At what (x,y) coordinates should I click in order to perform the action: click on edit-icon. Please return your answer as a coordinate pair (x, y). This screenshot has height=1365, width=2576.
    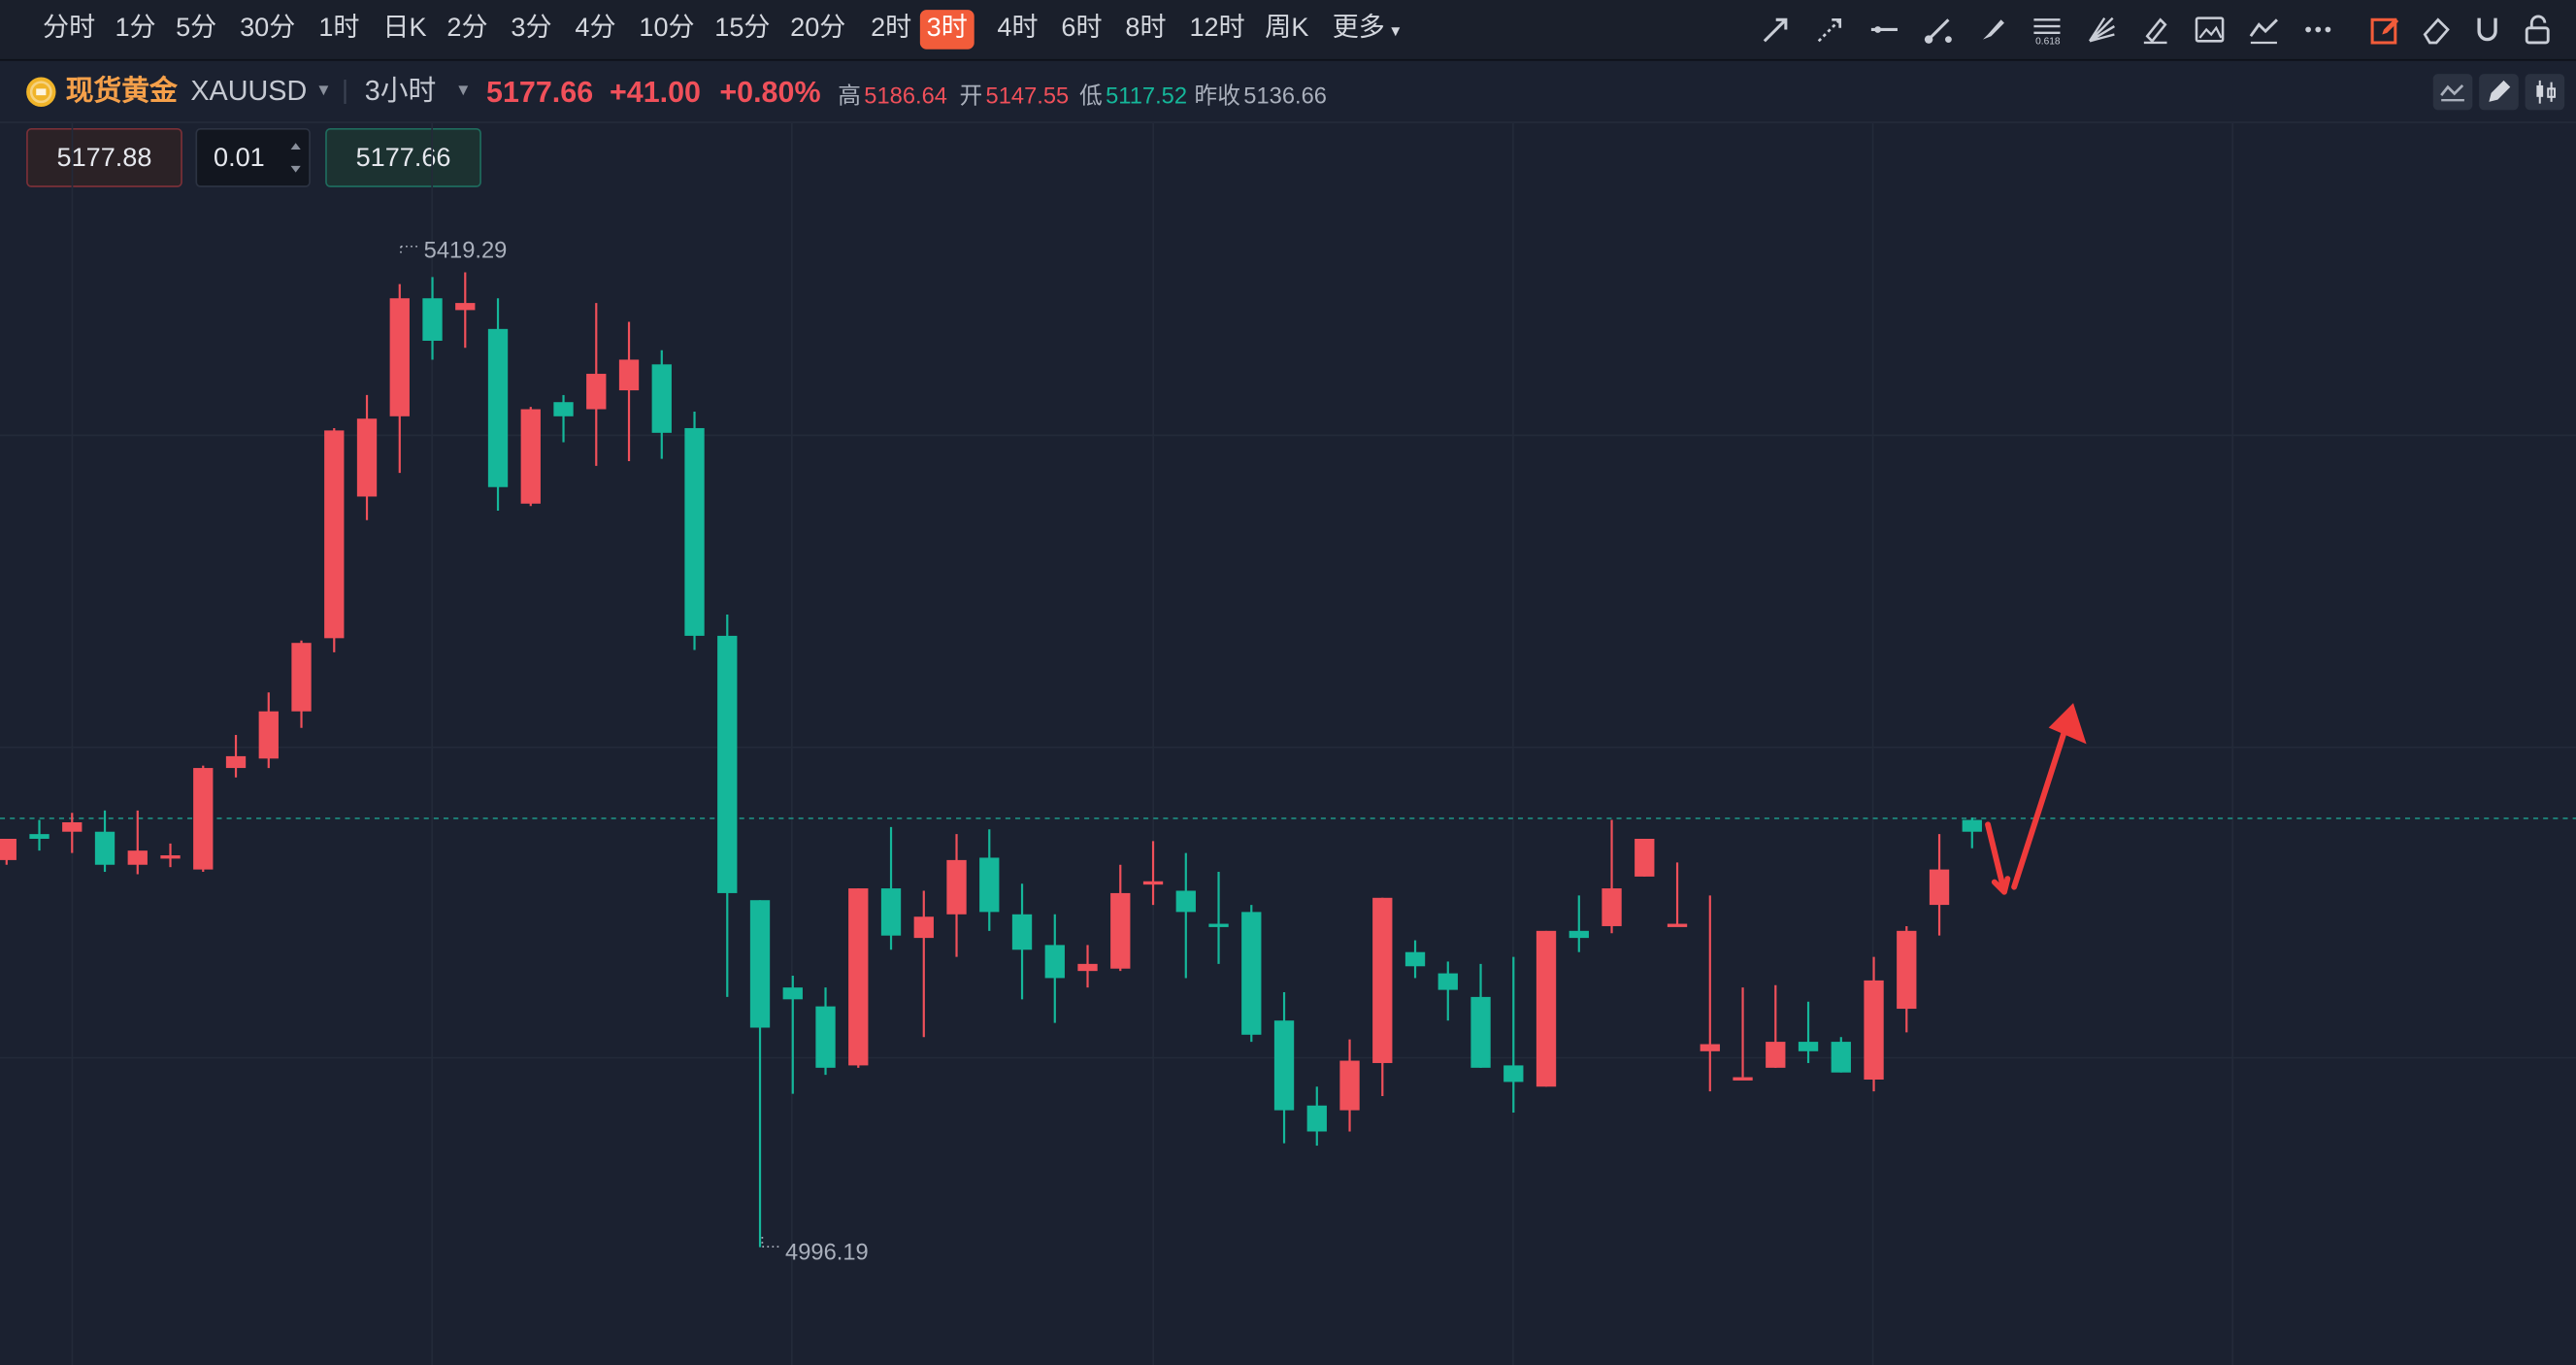
    Looking at the image, I should click on (2385, 30).